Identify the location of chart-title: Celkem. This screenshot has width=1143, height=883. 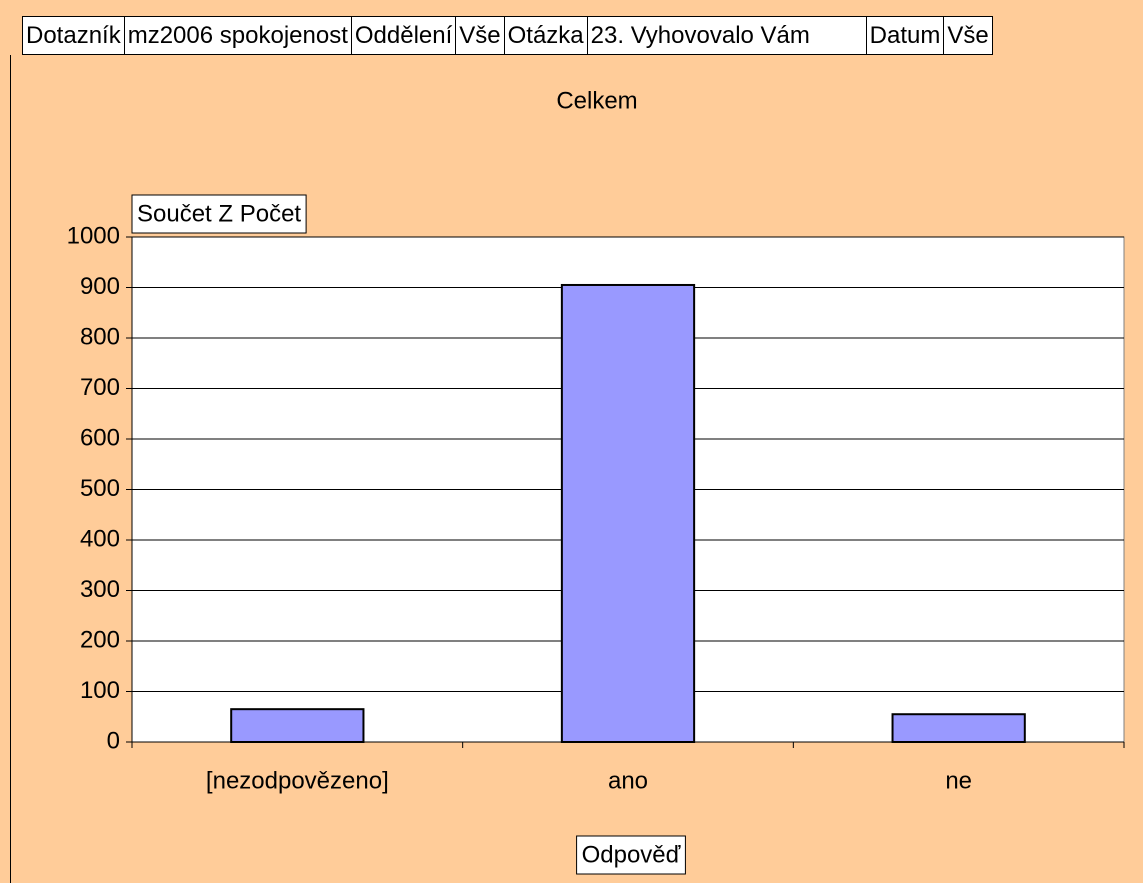
(596, 100).